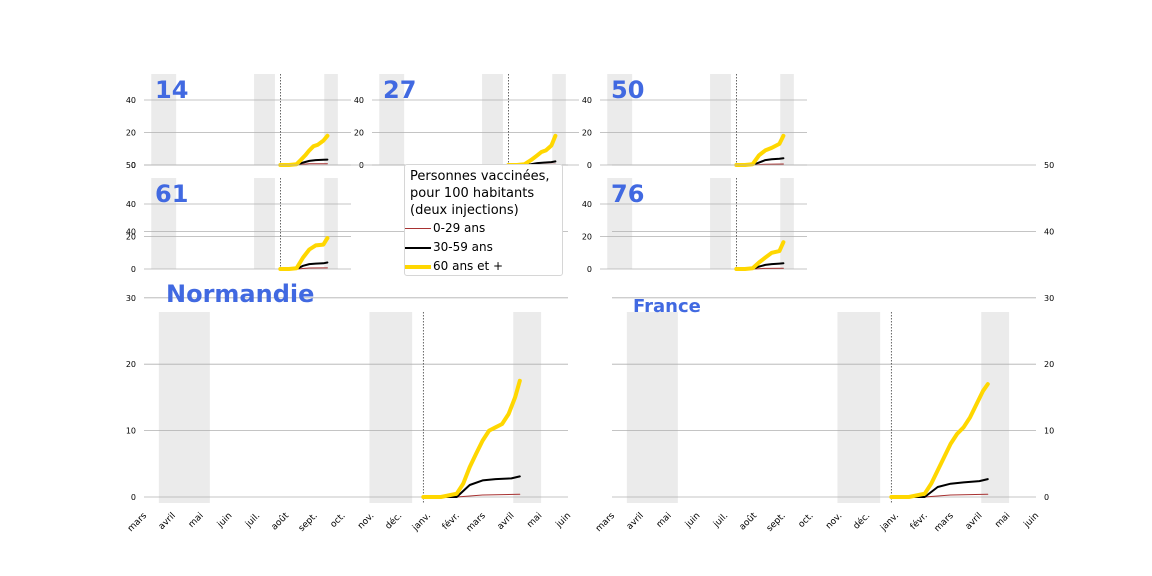 Image resolution: width=1152 pixels, height=576 pixels. What do you see at coordinates (806, 520) in the screenshot?
I see `france-xtick-label-7: oct.` at bounding box center [806, 520].